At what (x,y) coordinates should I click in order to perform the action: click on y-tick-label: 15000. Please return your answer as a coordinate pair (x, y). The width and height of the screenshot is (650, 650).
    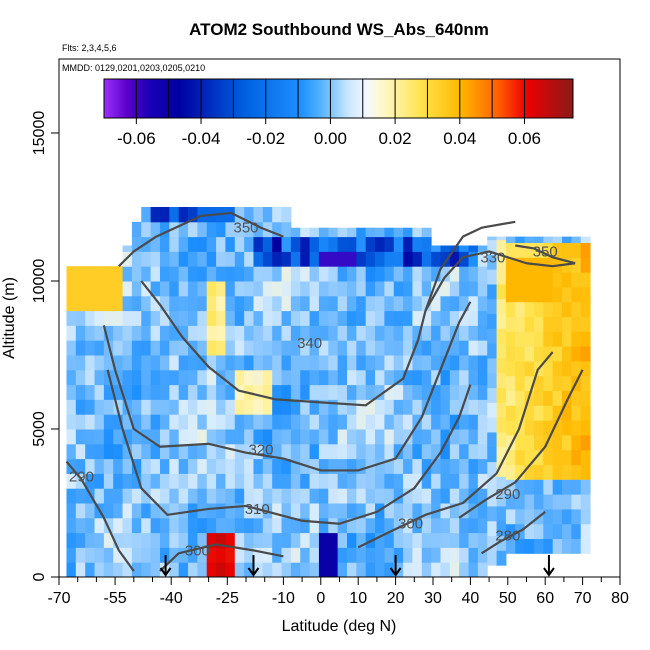
    Looking at the image, I should click on (39, 133).